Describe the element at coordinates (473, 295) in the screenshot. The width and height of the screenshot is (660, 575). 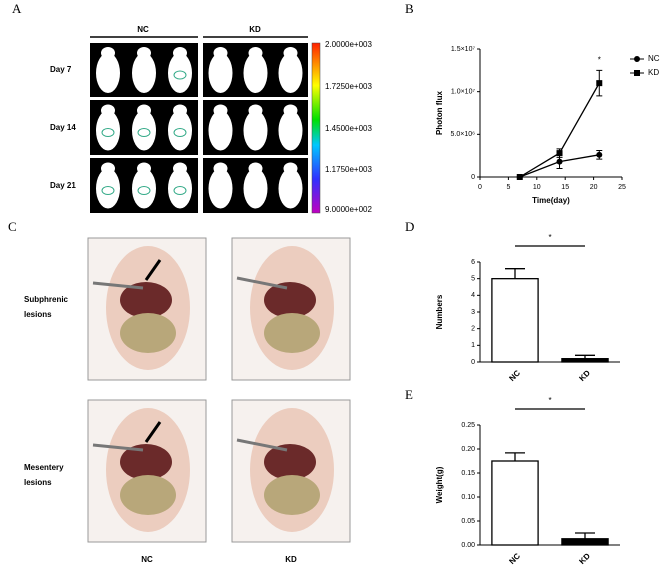
I see `y-tick-label: 4` at that location.